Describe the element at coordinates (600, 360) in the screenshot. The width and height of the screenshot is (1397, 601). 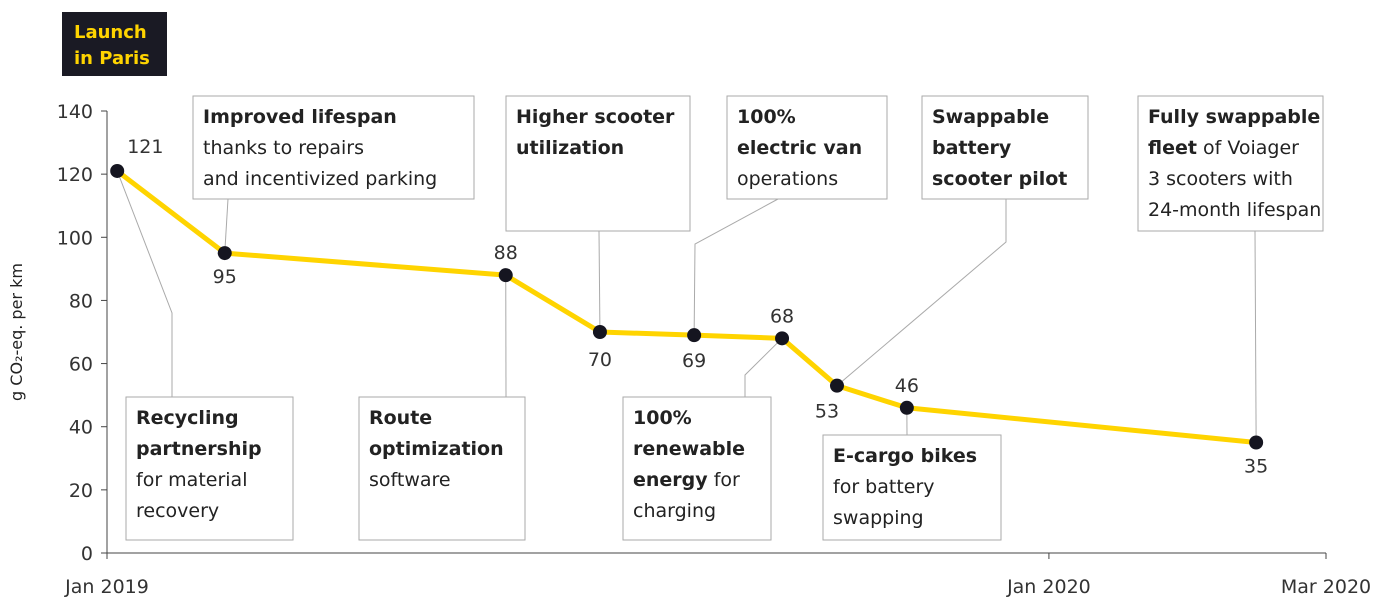
I see `value-label: 70` at that location.